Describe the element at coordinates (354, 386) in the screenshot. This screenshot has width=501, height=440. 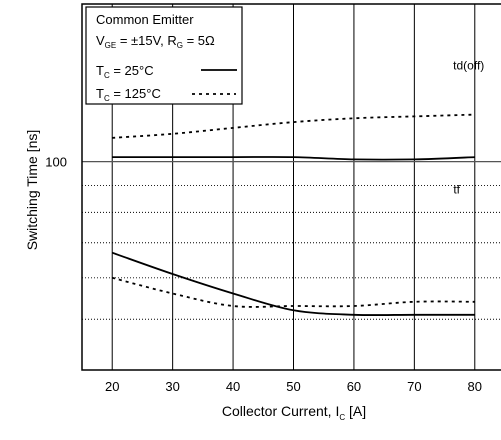
I see `x-tick-label-60: 60` at that location.